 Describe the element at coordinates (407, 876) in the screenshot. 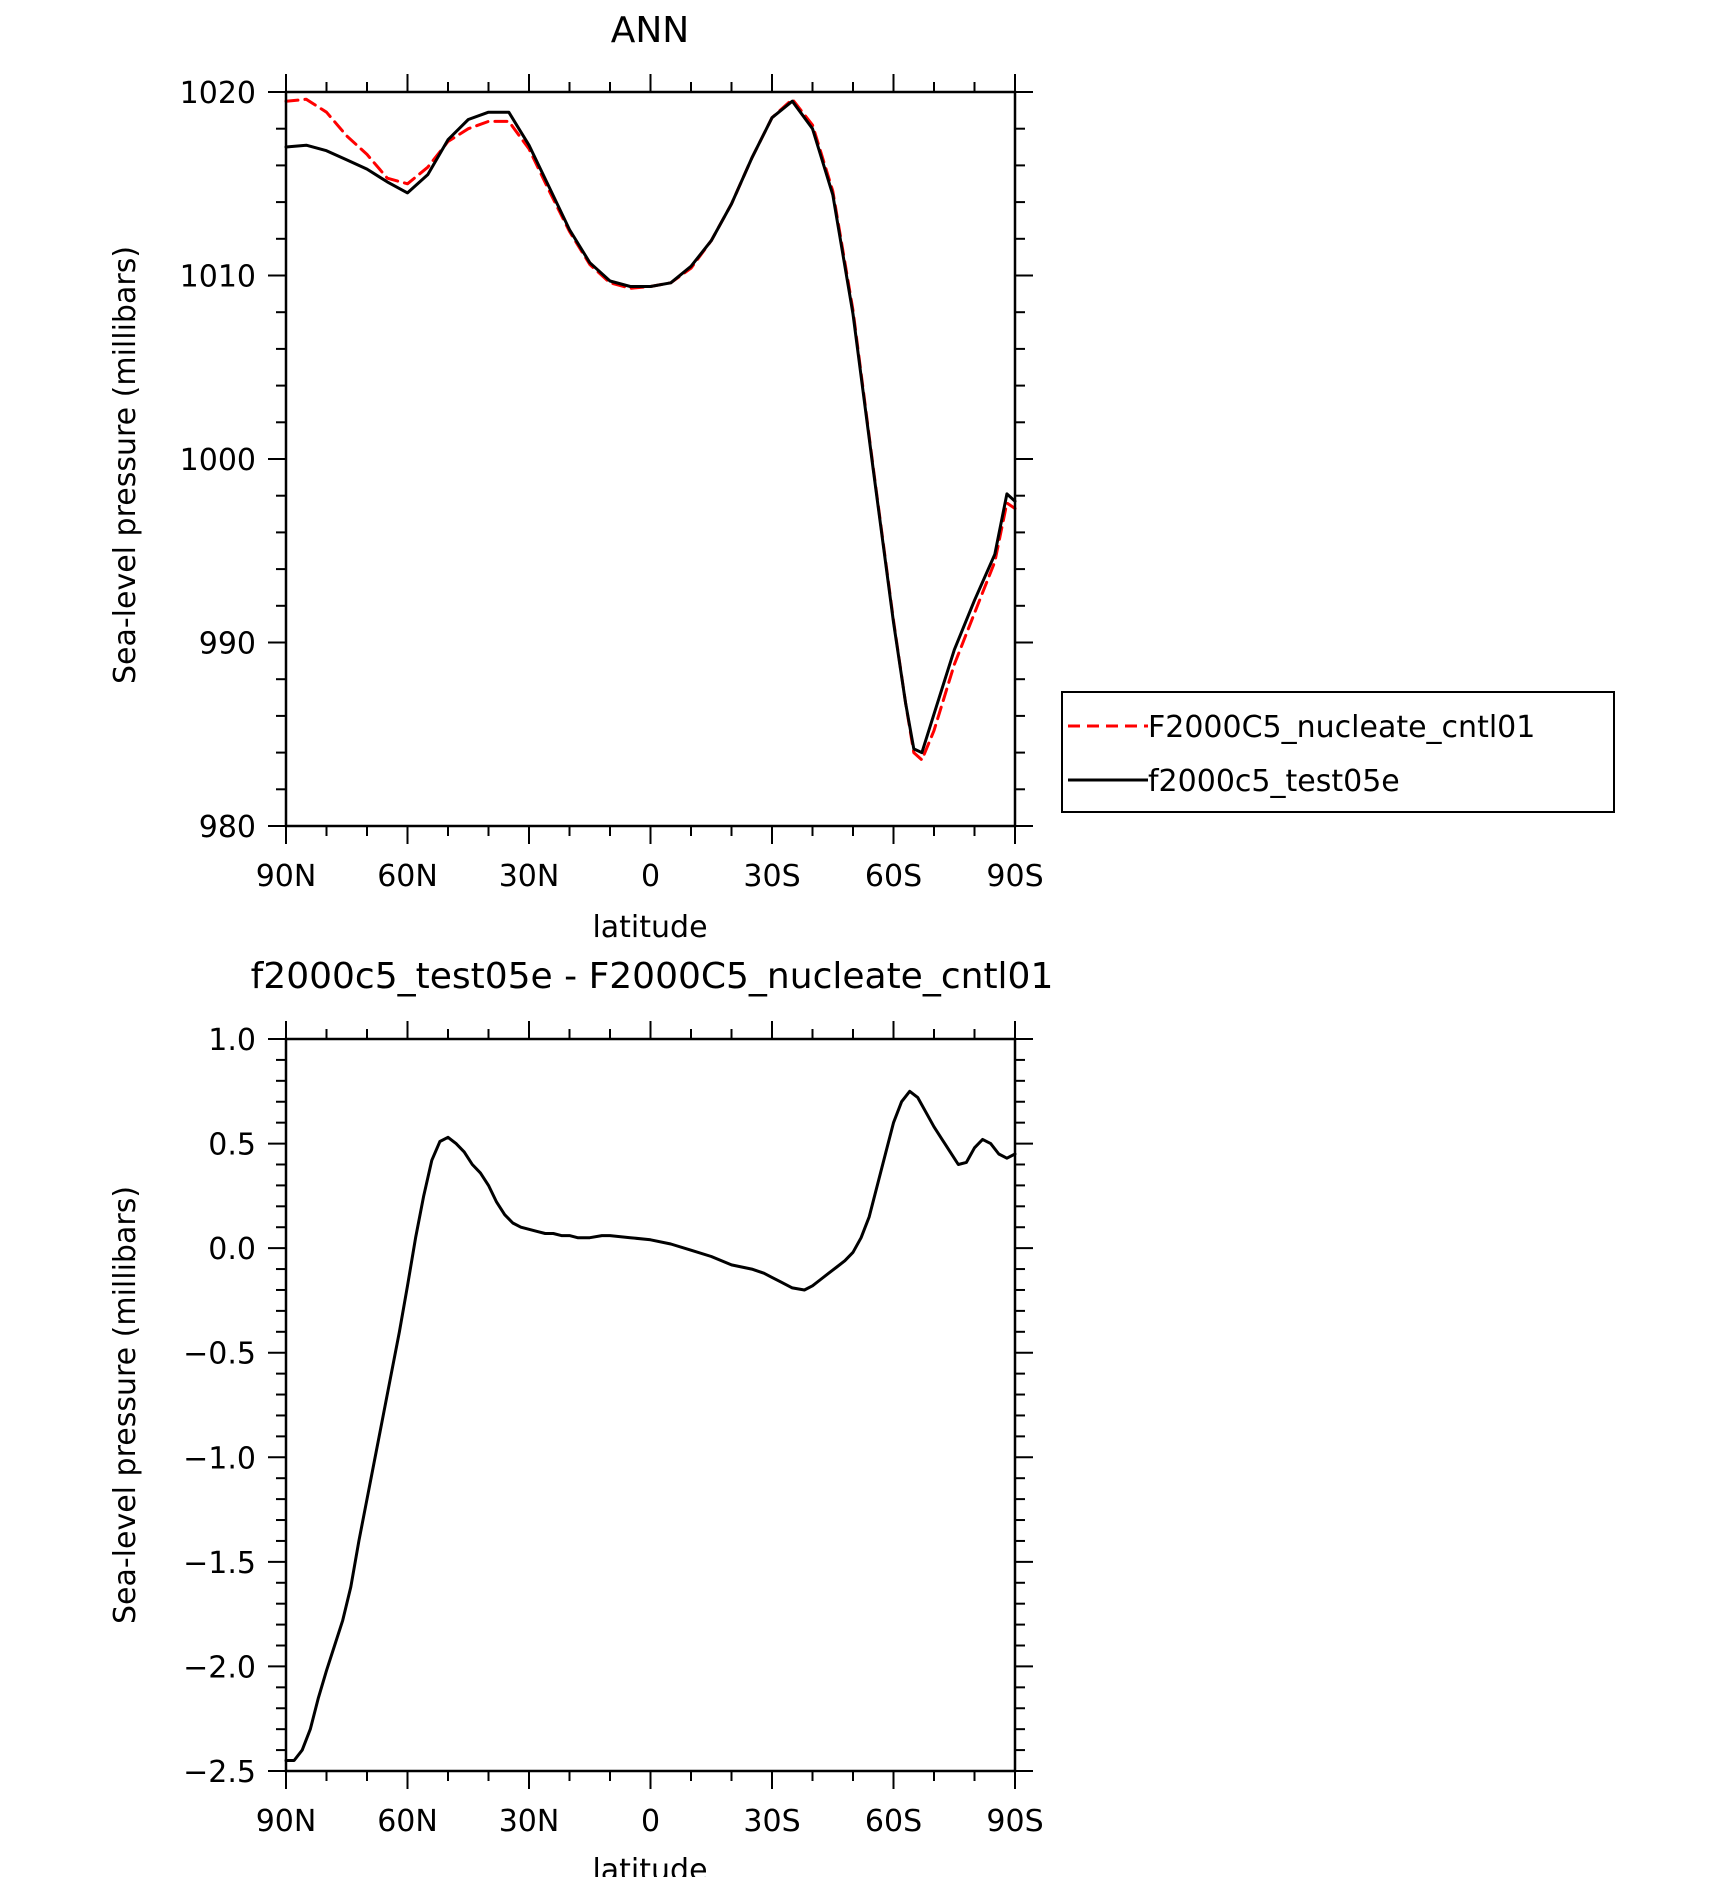

I see `top-x-tick-label: 60N` at that location.